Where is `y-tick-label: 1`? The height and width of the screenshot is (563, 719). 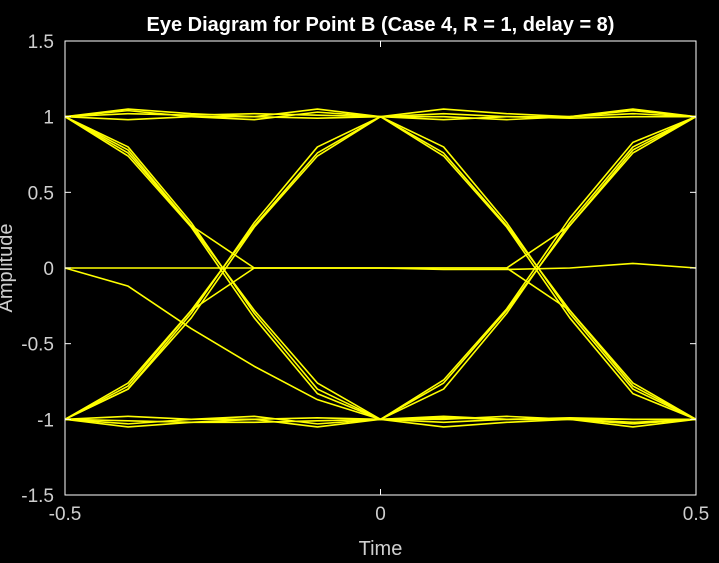 y-tick-label: 1 is located at coordinates (48, 118).